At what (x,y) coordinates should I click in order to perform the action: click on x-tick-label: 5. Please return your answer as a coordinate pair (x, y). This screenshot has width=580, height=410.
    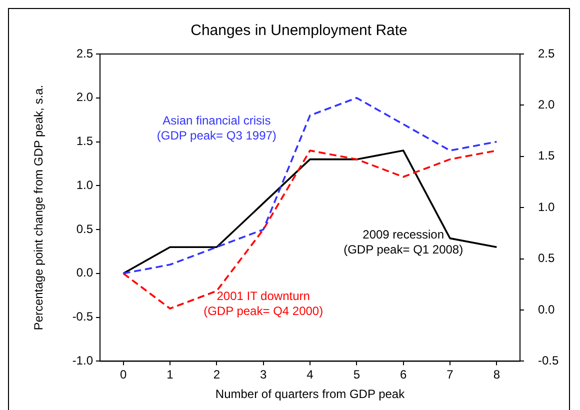
    Looking at the image, I should click on (356, 375).